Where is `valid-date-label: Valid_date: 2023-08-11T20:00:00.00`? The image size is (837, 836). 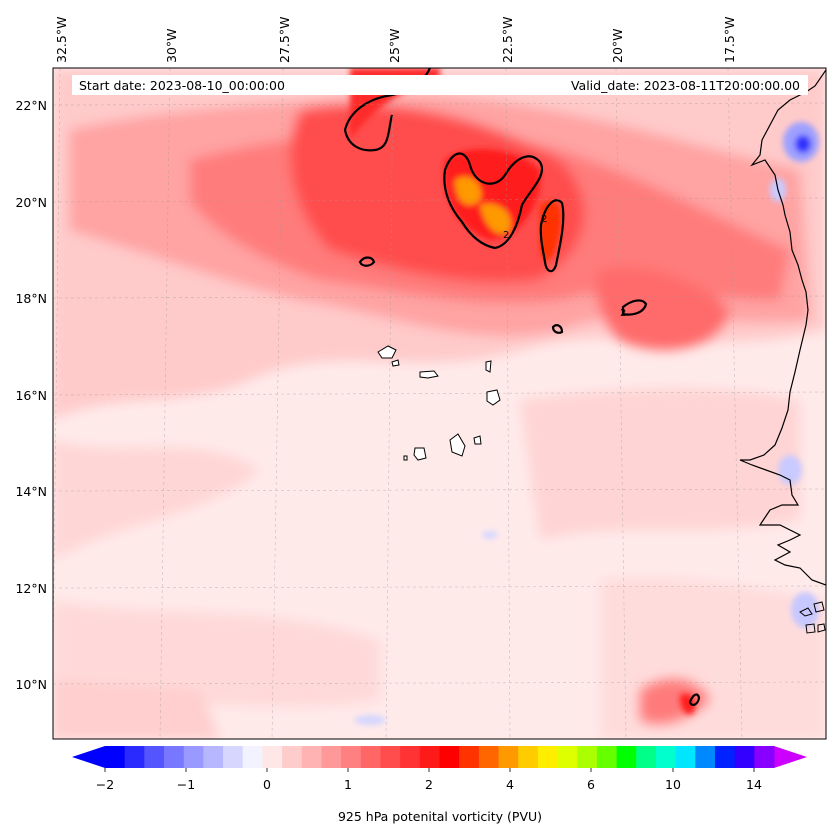
valid-date-label: Valid_date: 2023-08-11T20:00:00.00 is located at coordinates (685, 85).